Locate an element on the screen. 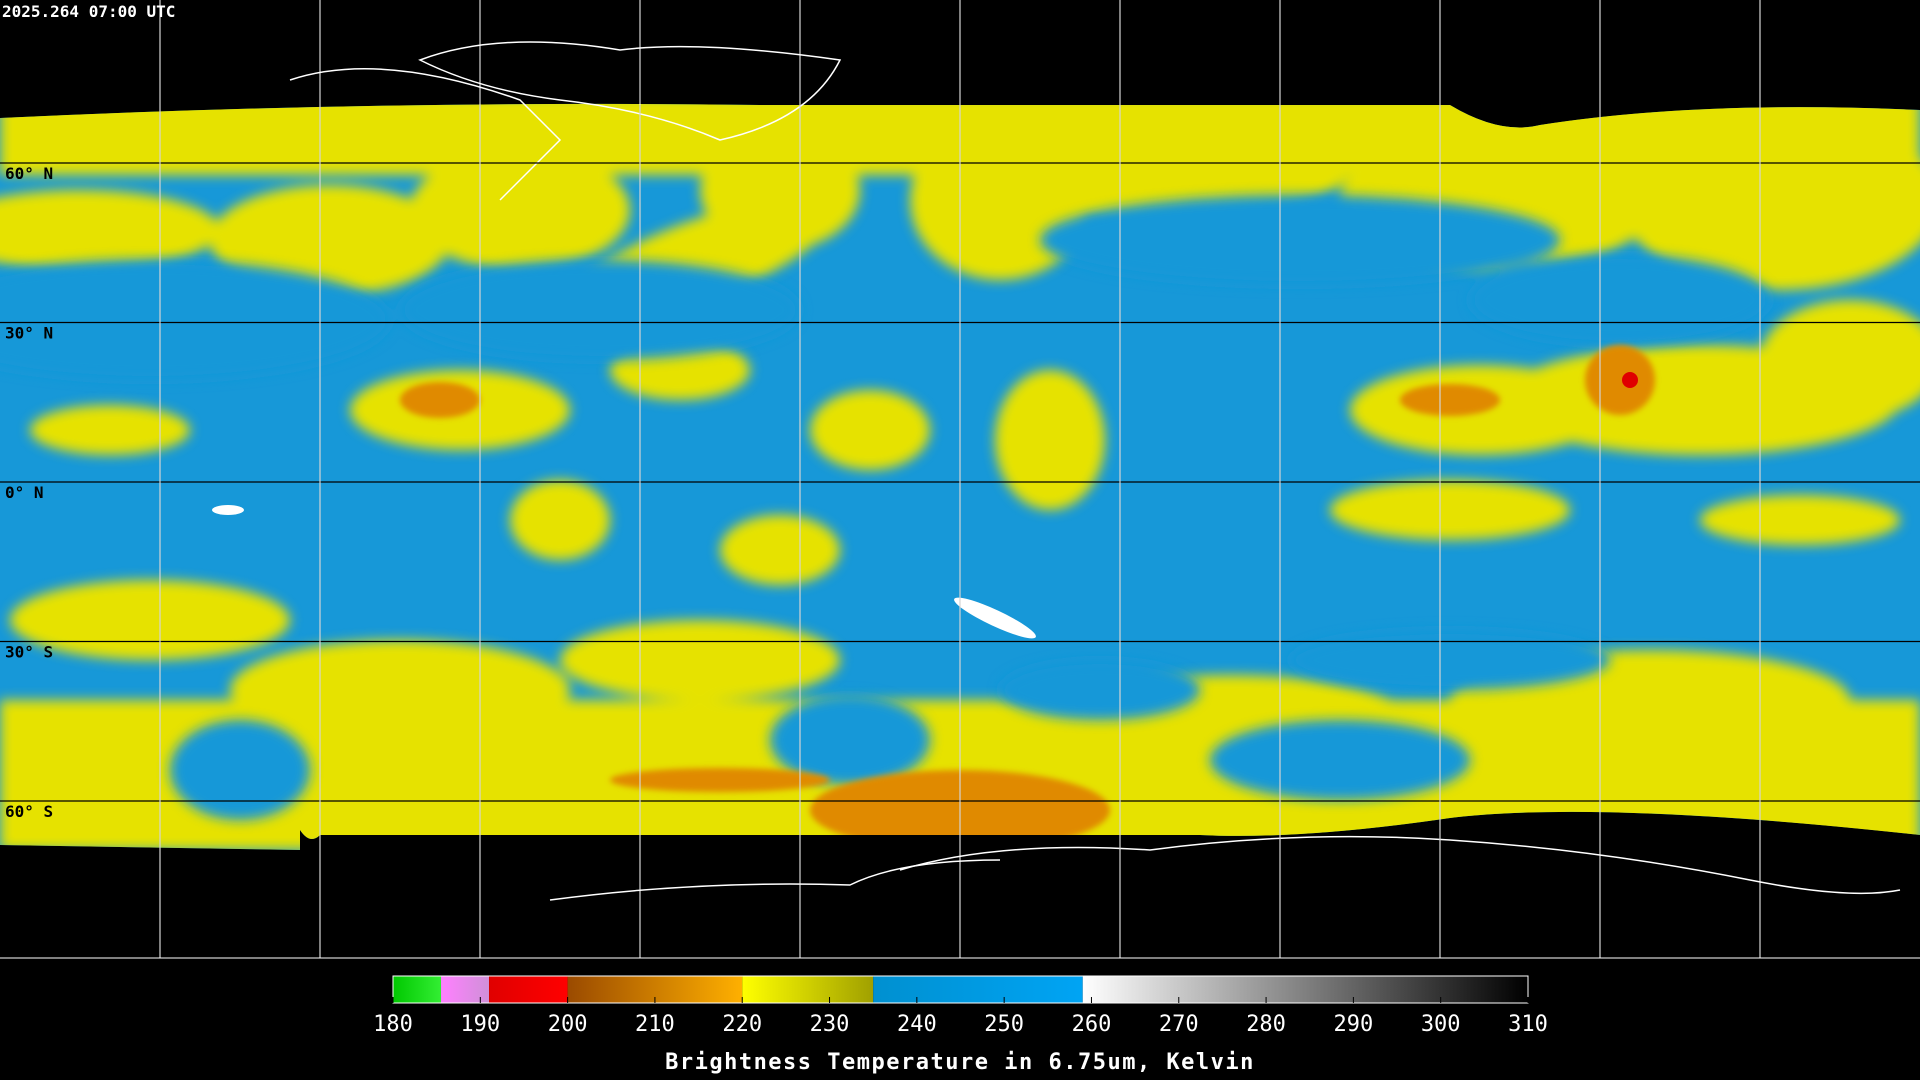  lat-label: 30° N is located at coordinates (29, 333).